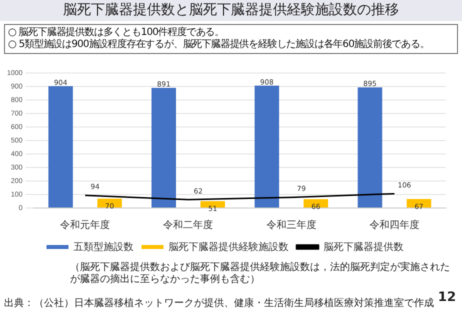 The height and width of the screenshot is (320, 462). What do you see at coordinates (260, 274) in the screenshot?
I see `text: （脳死下臓器提供数および脳死下臓器提供経験施設数は，法的脳死判定が実施されたが臓器の摘出に至らなかった事例も含む）` at bounding box center [260, 274].